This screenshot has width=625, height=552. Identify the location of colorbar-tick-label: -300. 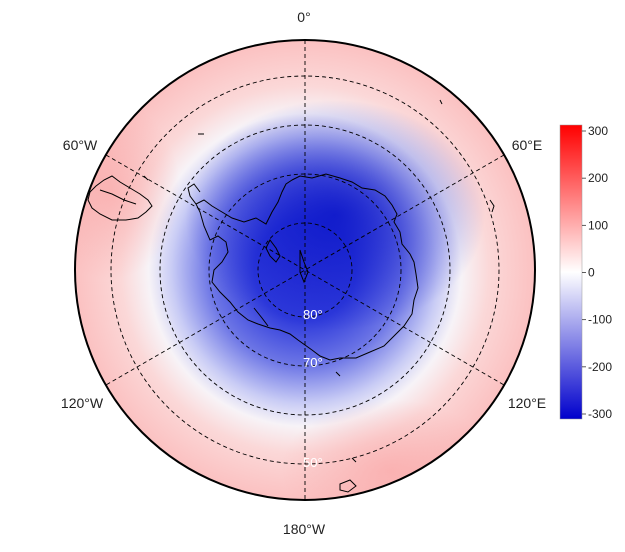
(600, 414).